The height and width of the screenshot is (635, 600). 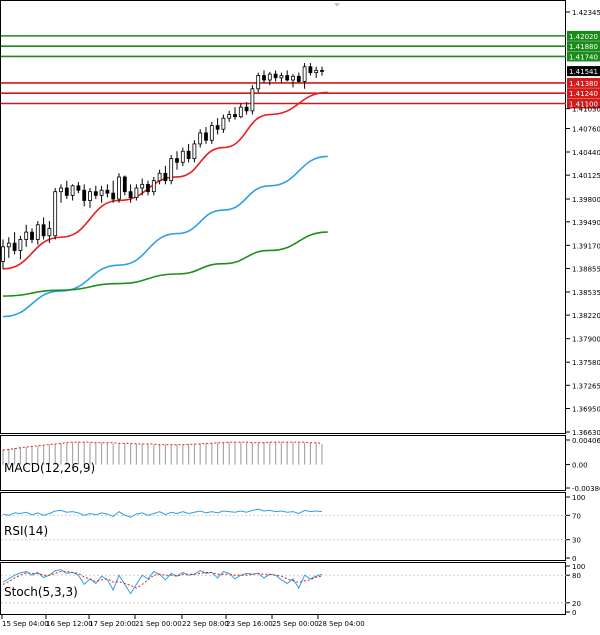 I want to click on rsi-axis-label: 0, so click(x=574, y=559).